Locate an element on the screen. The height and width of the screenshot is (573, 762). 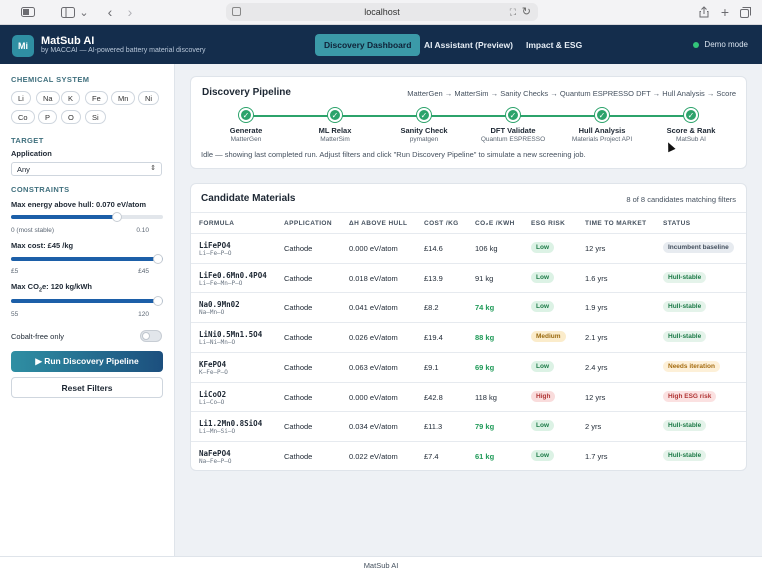
formula-elements: Li–Fe–P–O is located at coordinates (215, 253).